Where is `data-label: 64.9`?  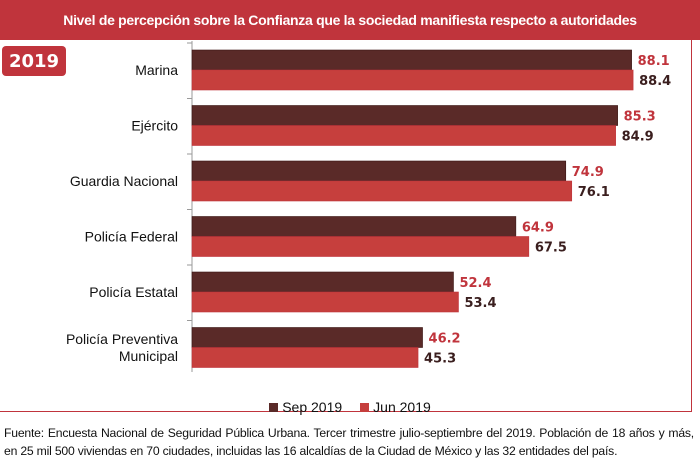
data-label: 64.9 is located at coordinates (538, 228).